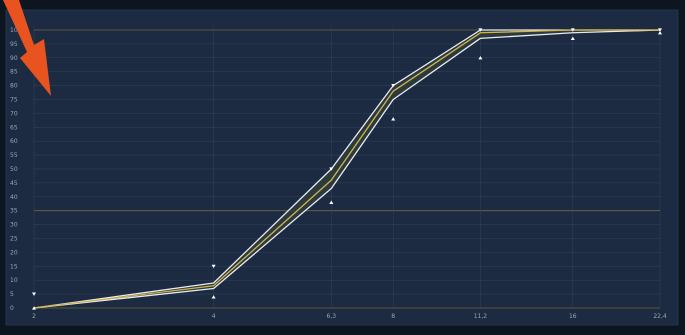 The image size is (685, 335). I want to click on y-tick-label: 40, so click(14, 197).